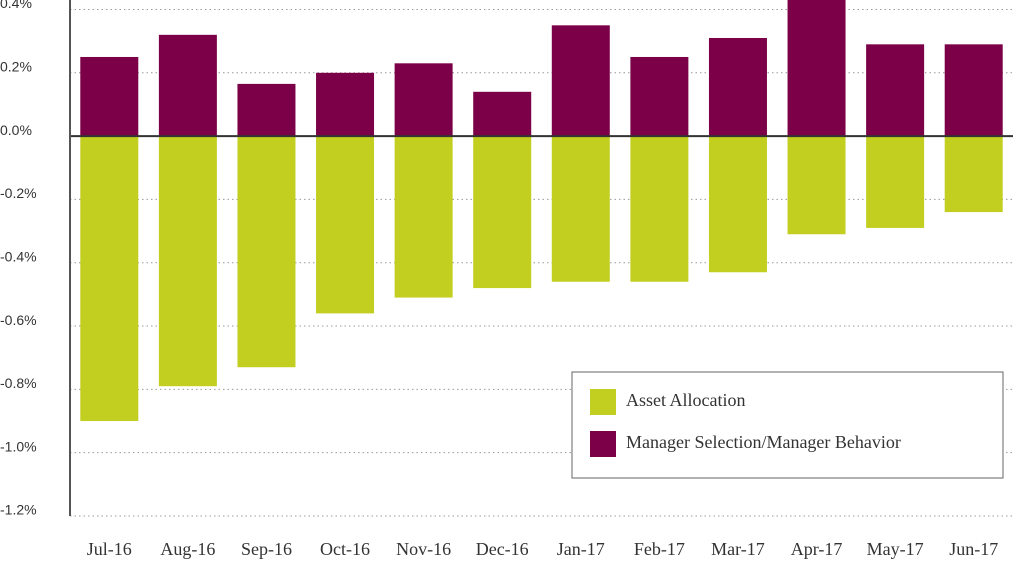  What do you see at coordinates (16, 67) in the screenshot?
I see `y-tick-label: 0.2%` at bounding box center [16, 67].